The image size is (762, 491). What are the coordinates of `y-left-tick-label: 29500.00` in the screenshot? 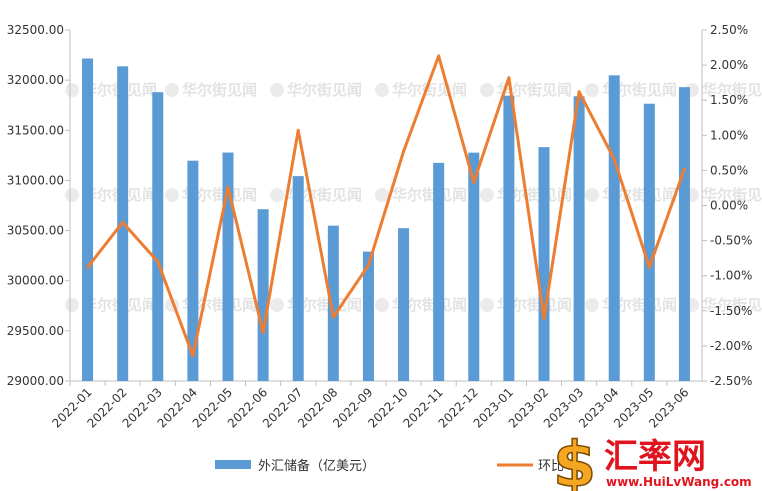 It's located at (35, 331).